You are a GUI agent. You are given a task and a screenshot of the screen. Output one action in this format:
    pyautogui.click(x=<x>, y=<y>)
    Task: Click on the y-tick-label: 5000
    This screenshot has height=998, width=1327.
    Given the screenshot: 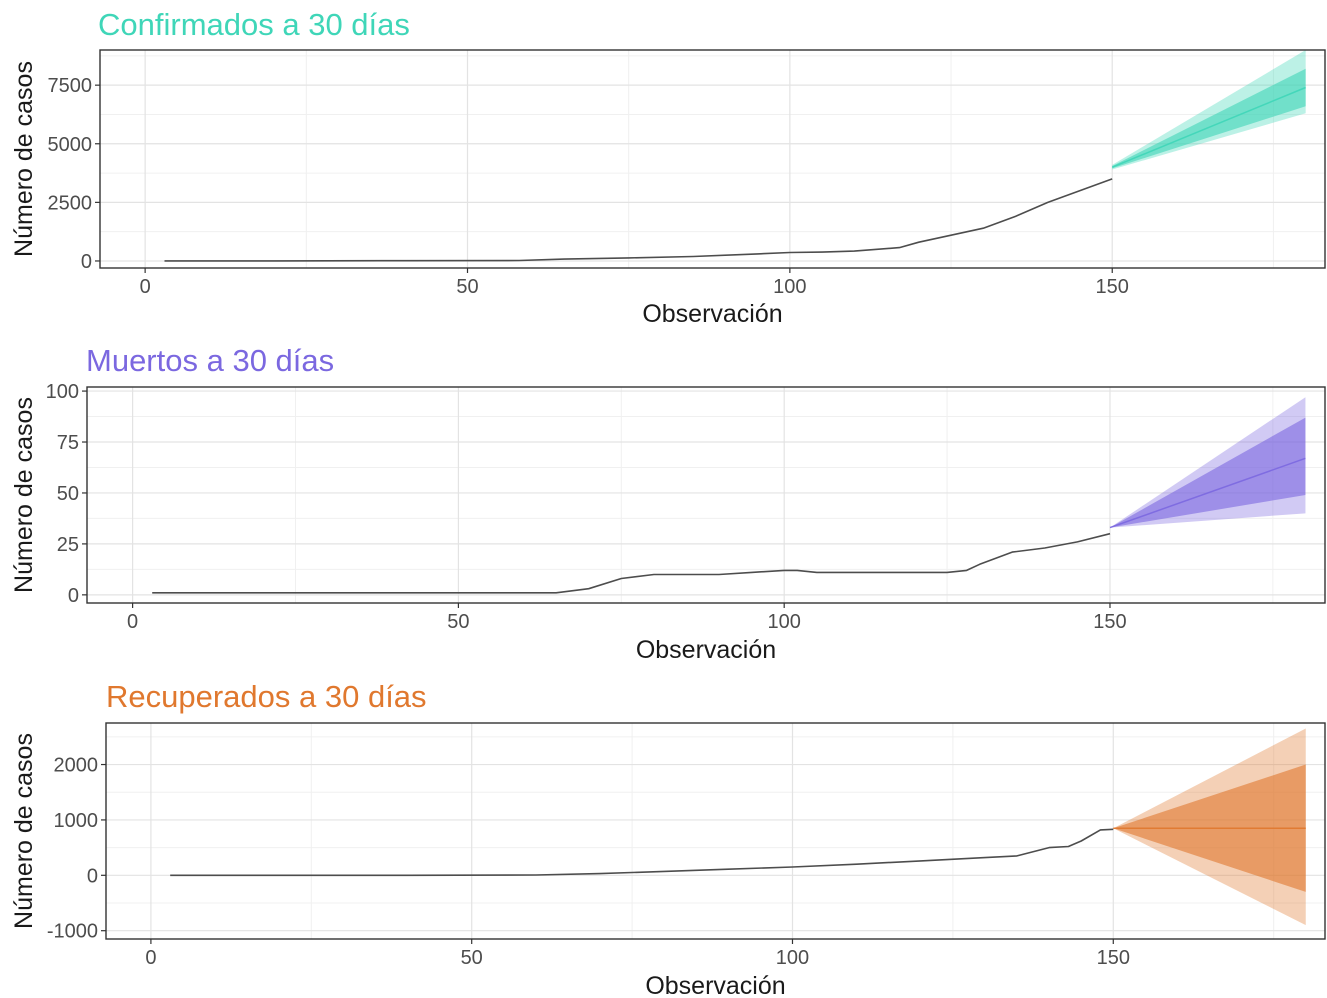 What is the action you would take?
    pyautogui.click(x=70, y=145)
    